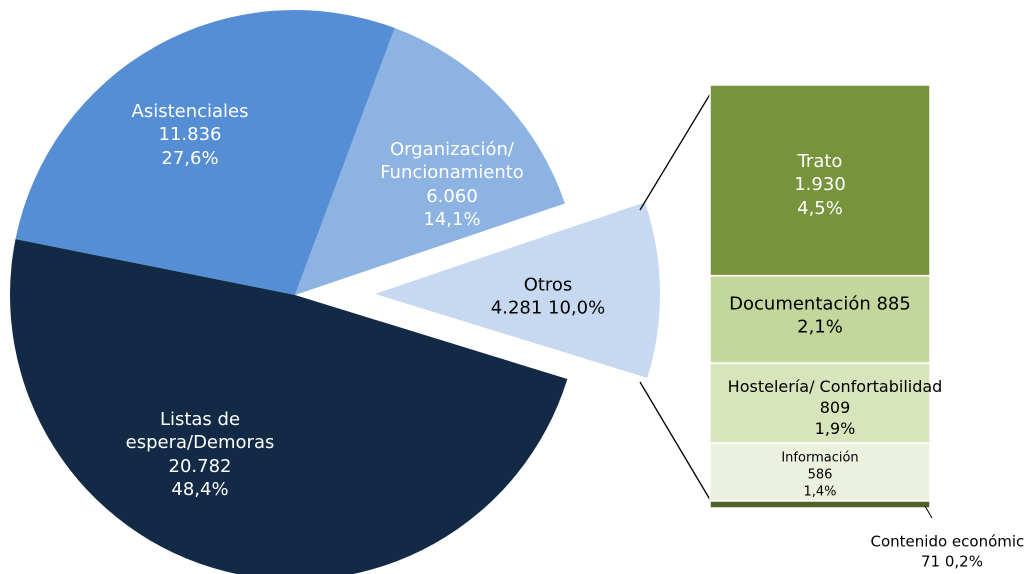 The height and width of the screenshot is (574, 1024). I want to click on data-label: Organización/ Funcionamiento 6.060 14,1%, so click(452, 185).